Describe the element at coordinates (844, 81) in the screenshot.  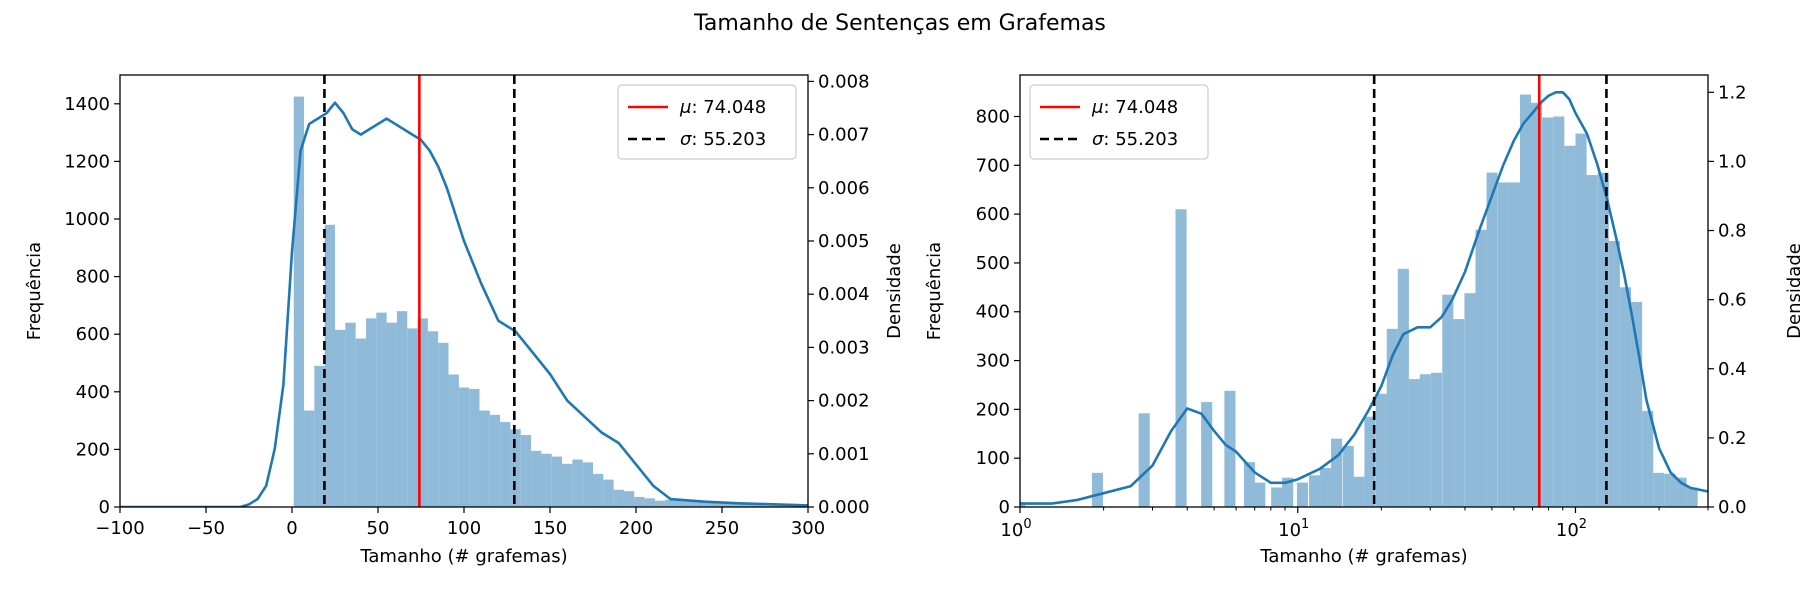
I see `y-right-tick-label: 0.008` at that location.